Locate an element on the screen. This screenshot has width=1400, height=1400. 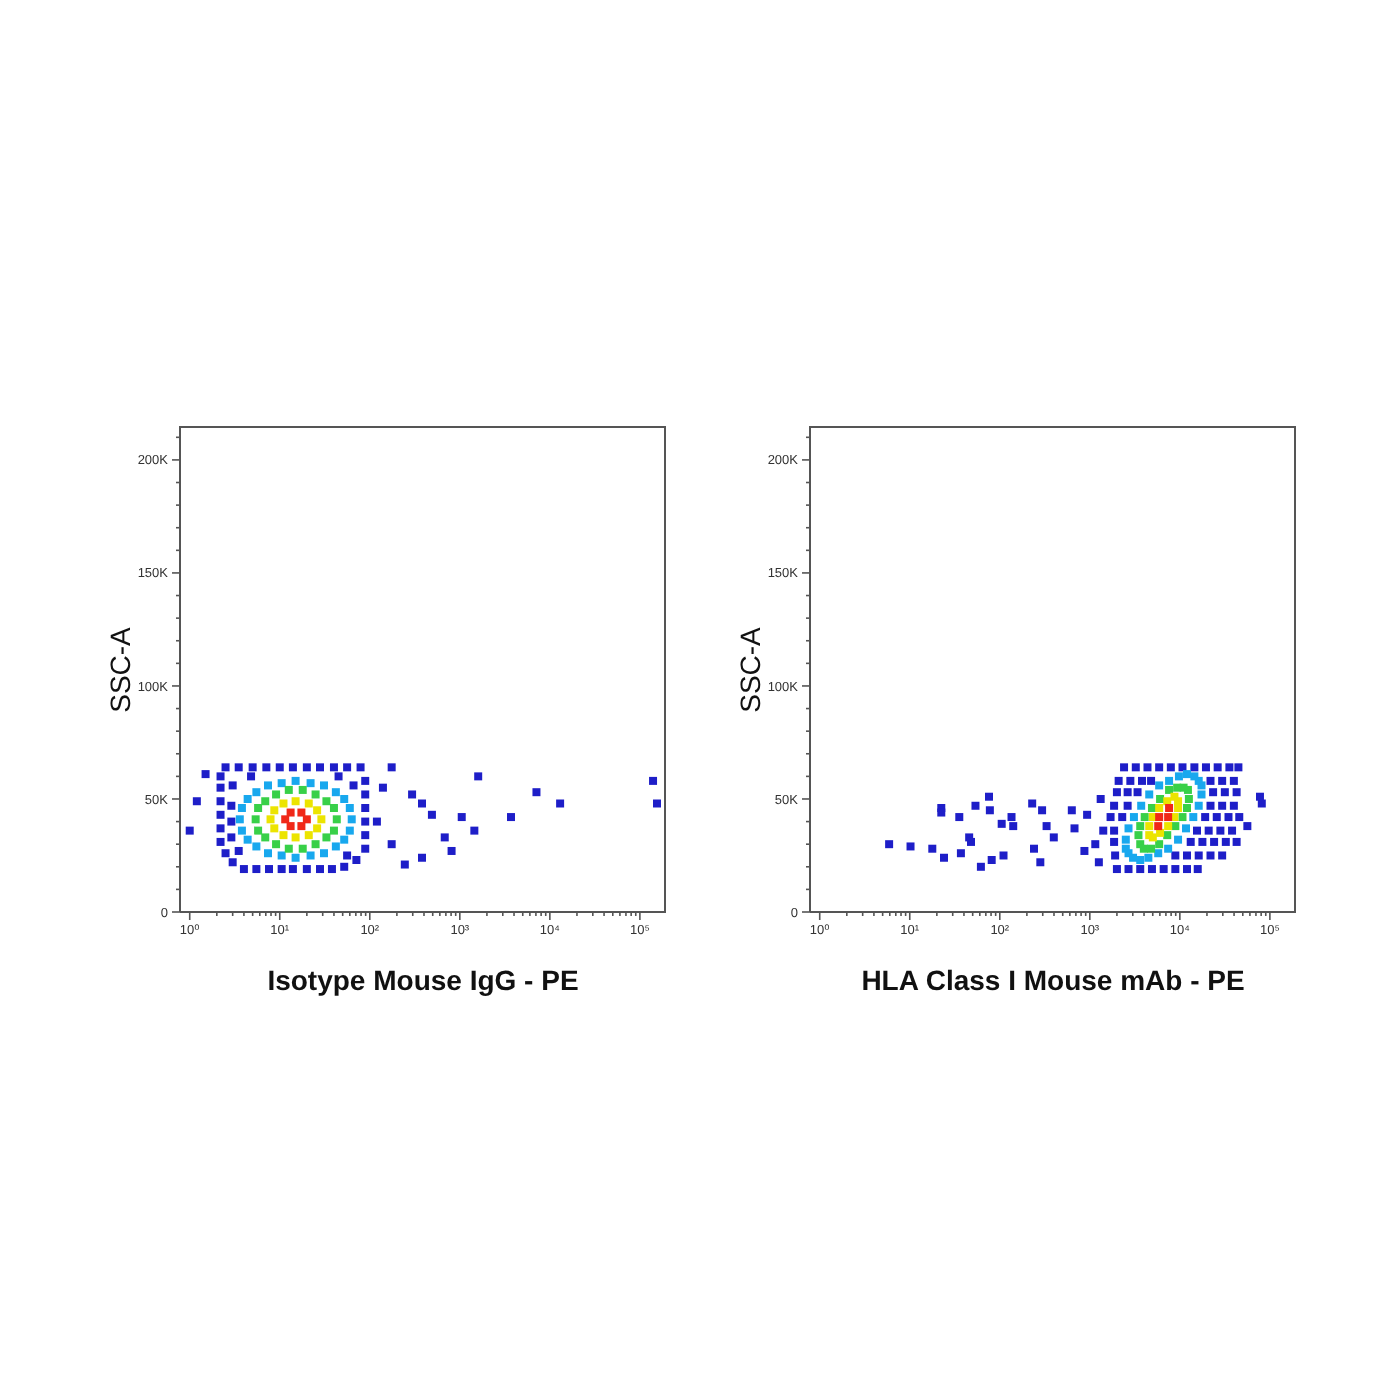
x-axis-title: HLA Class I Mouse mAb - PE is located at coordinates (1053, 980).